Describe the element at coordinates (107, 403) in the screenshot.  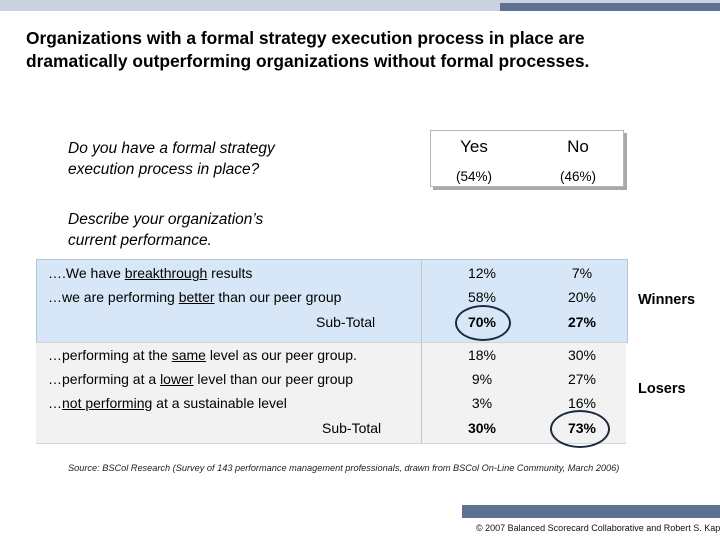
I see `row-keyword: not performing` at that location.